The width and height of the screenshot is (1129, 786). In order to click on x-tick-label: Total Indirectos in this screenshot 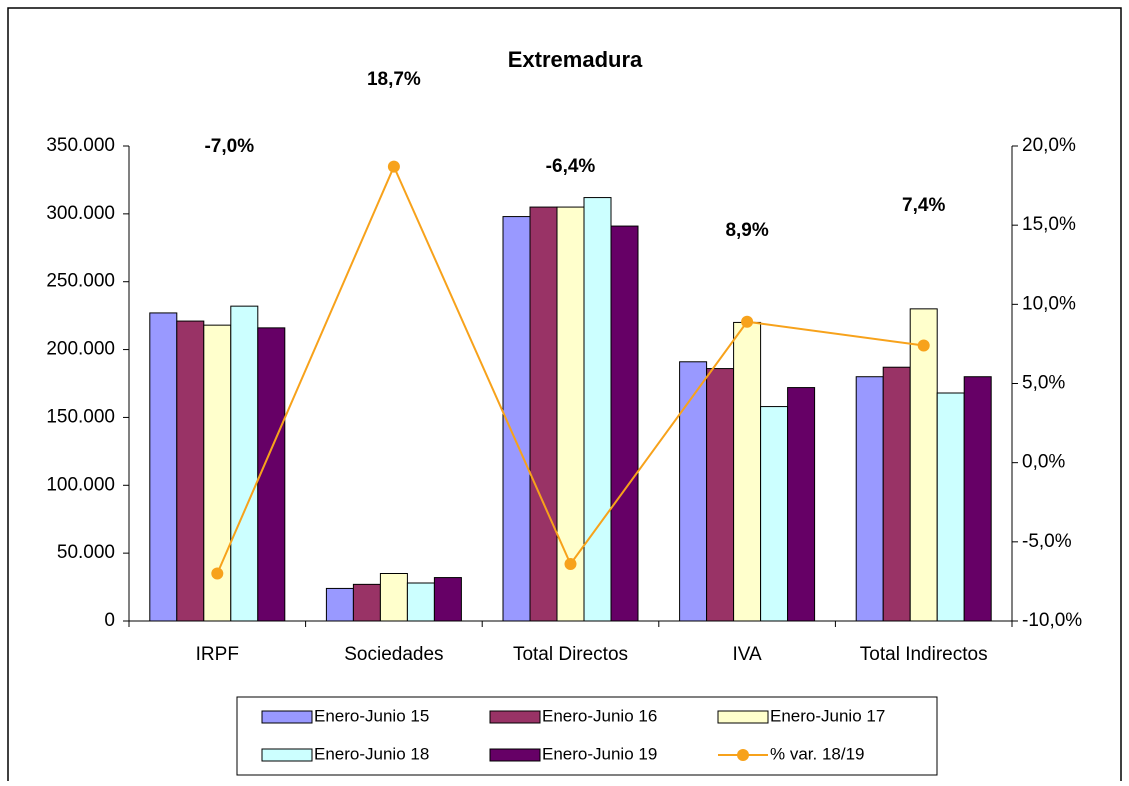, I will do `click(924, 654)`.